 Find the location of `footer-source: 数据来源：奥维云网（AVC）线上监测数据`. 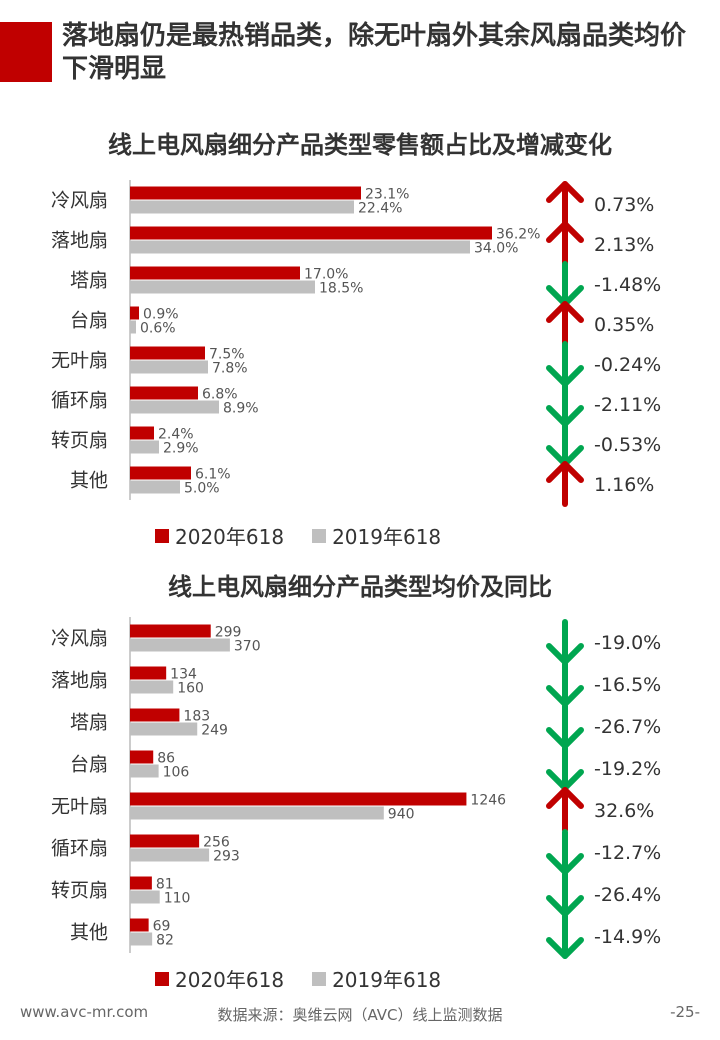

footer-source: 数据来源：奥维云网（AVC）线上监测数据 is located at coordinates (360, 1015).